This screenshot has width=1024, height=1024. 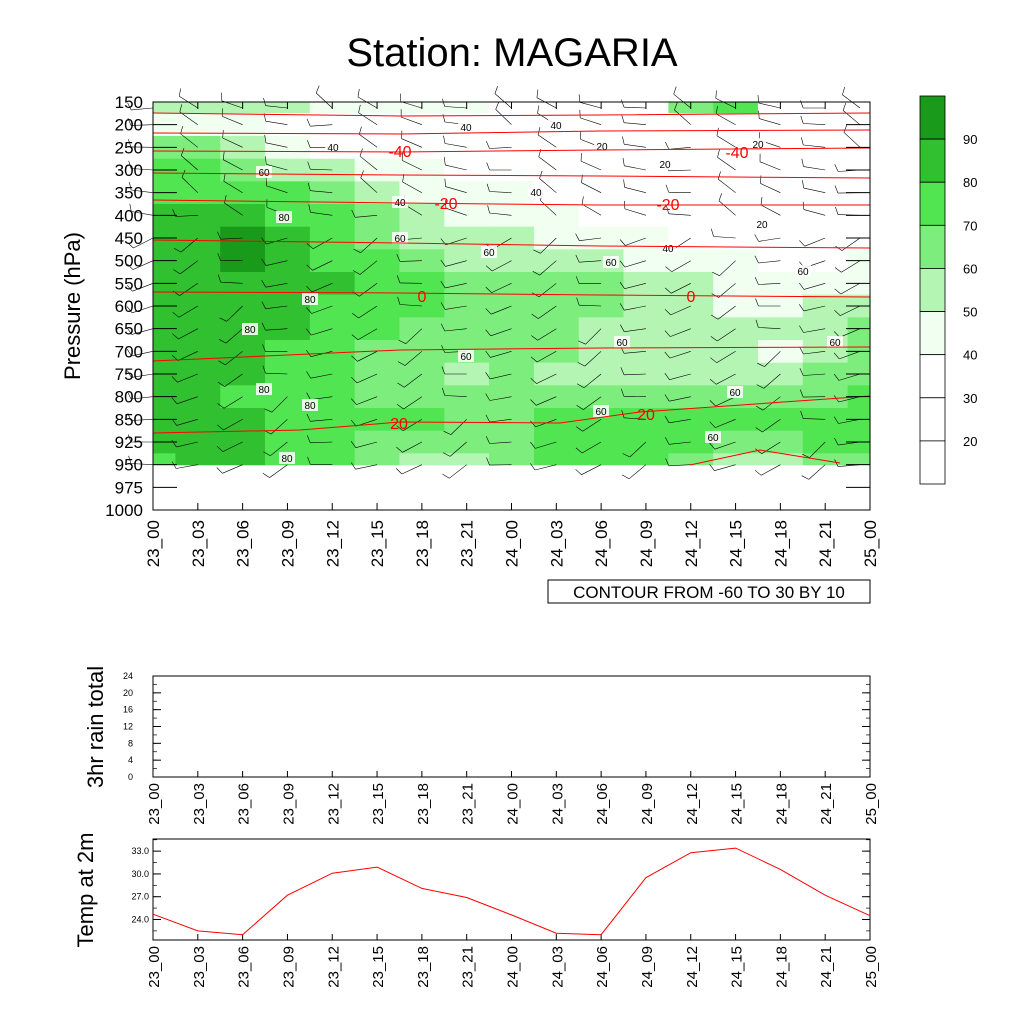 I want to click on temp-axis-label: Temp at 2m, so click(x=85, y=890).